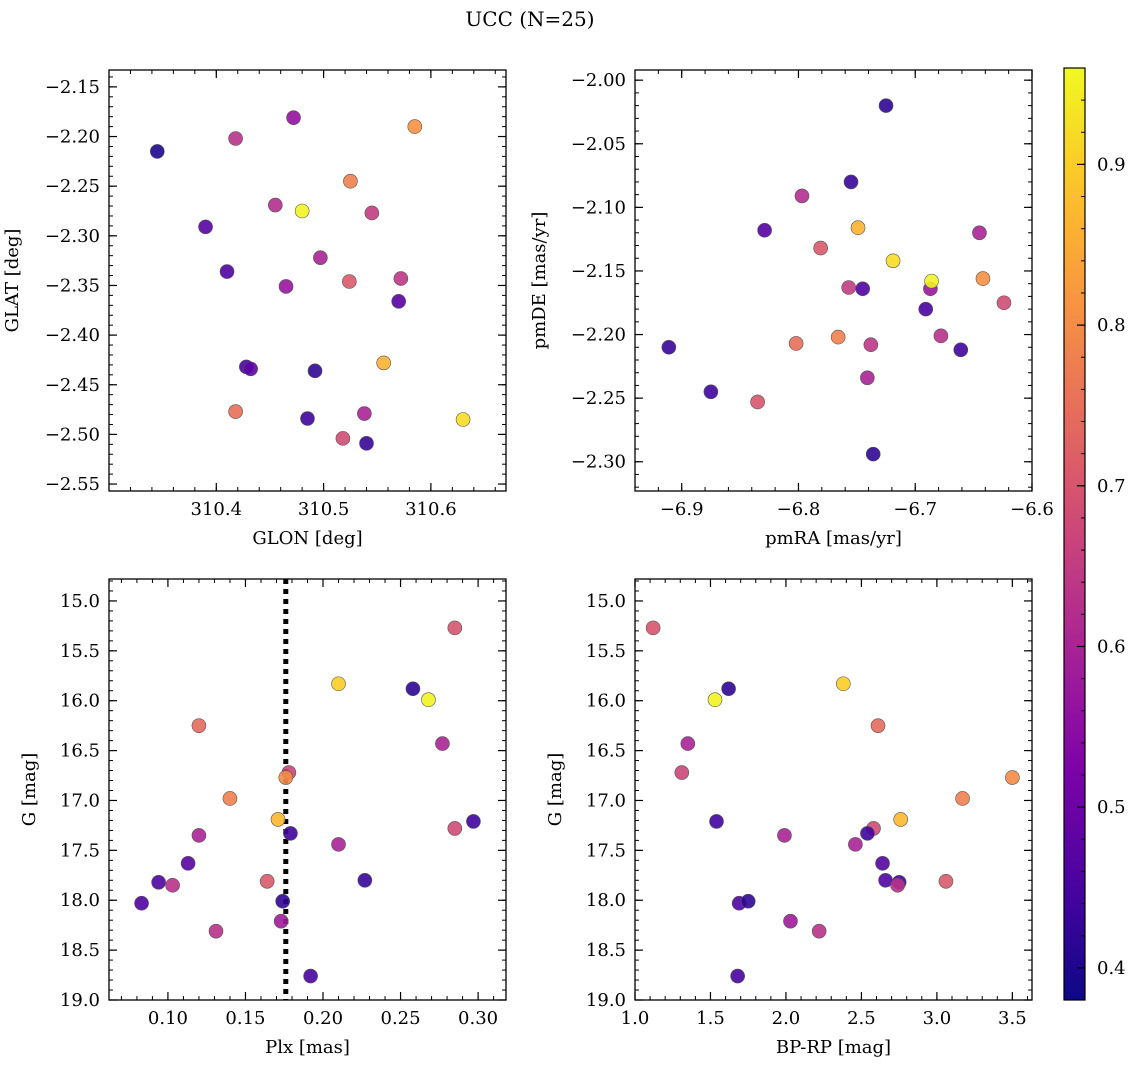 This screenshot has height=1068, width=1136. Describe the element at coordinates (529, 19) in the screenshot. I see `figure-title: UCC (N=25)` at that location.